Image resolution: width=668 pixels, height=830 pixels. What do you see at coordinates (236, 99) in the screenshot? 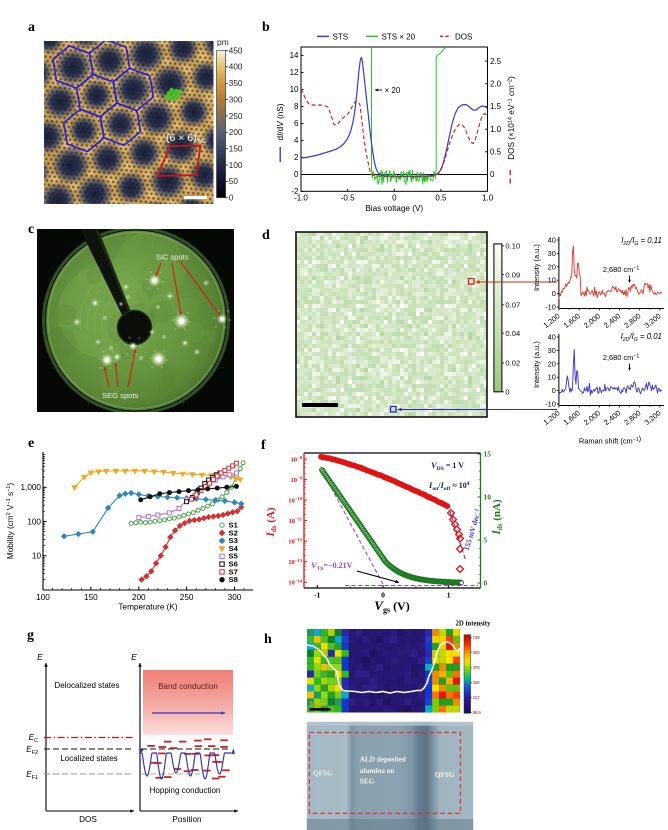
I see `svg-text: 300` at bounding box center [236, 99].